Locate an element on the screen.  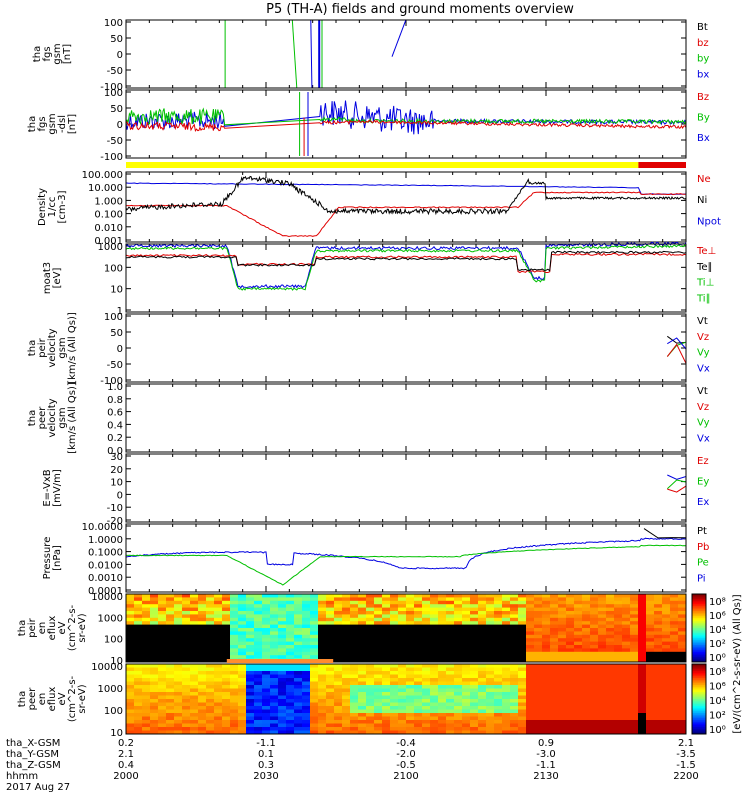
colorbar-tick: 10⁸ is located at coordinates (717, 672).